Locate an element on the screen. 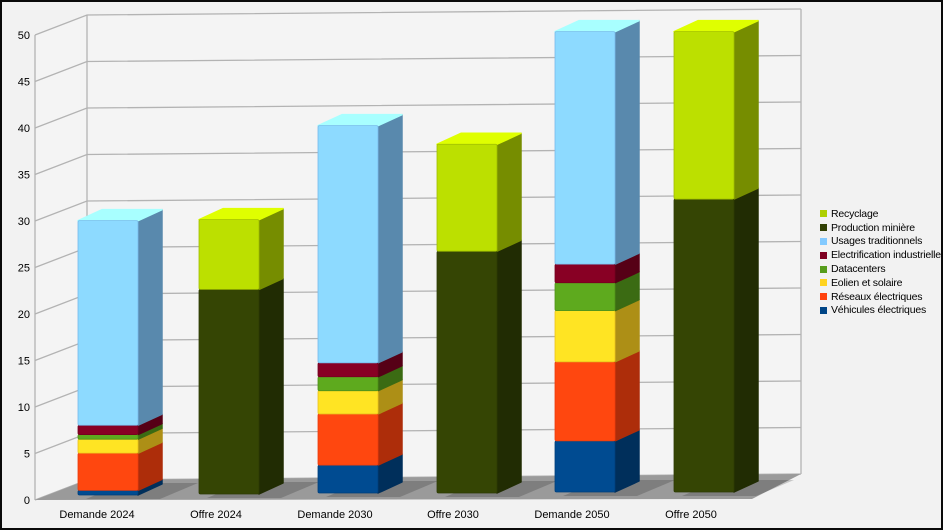 This screenshot has height=530, width=943. legend-label: Eolien et solaire is located at coordinates (867, 282).